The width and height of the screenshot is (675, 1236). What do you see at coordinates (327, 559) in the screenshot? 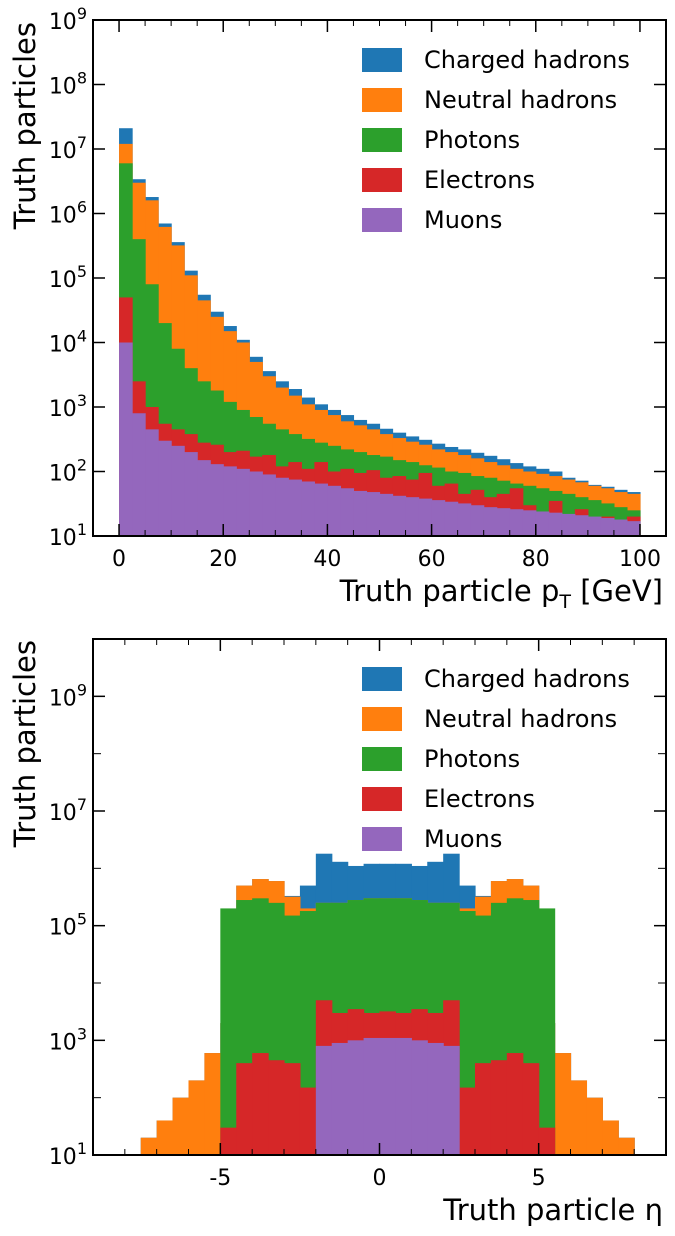
I see `pt-x-tick-label: 40` at bounding box center [327, 559].